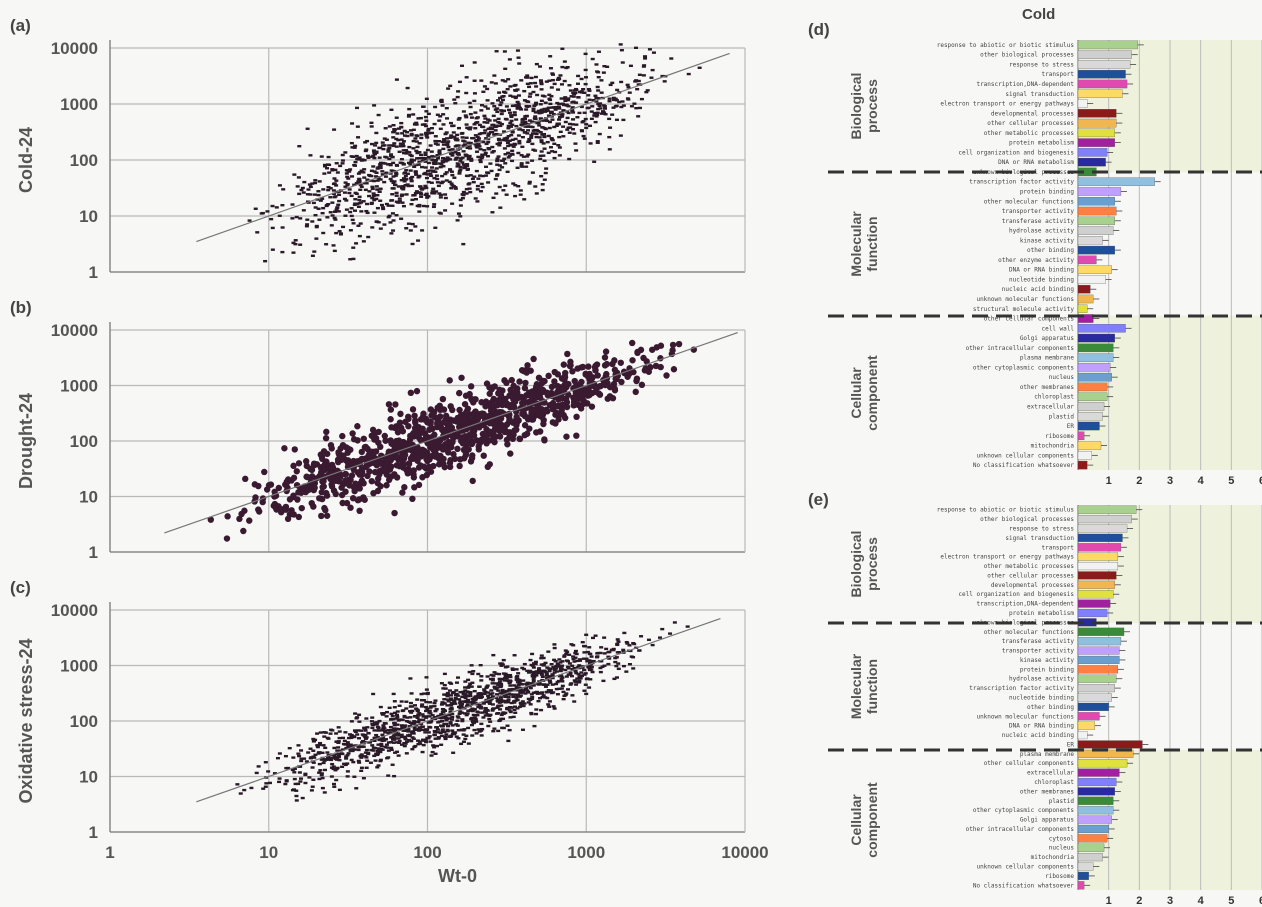 The image size is (1262, 907). Describe the element at coordinates (1041, 64) in the screenshot. I see `category-label: response to stress` at that location.